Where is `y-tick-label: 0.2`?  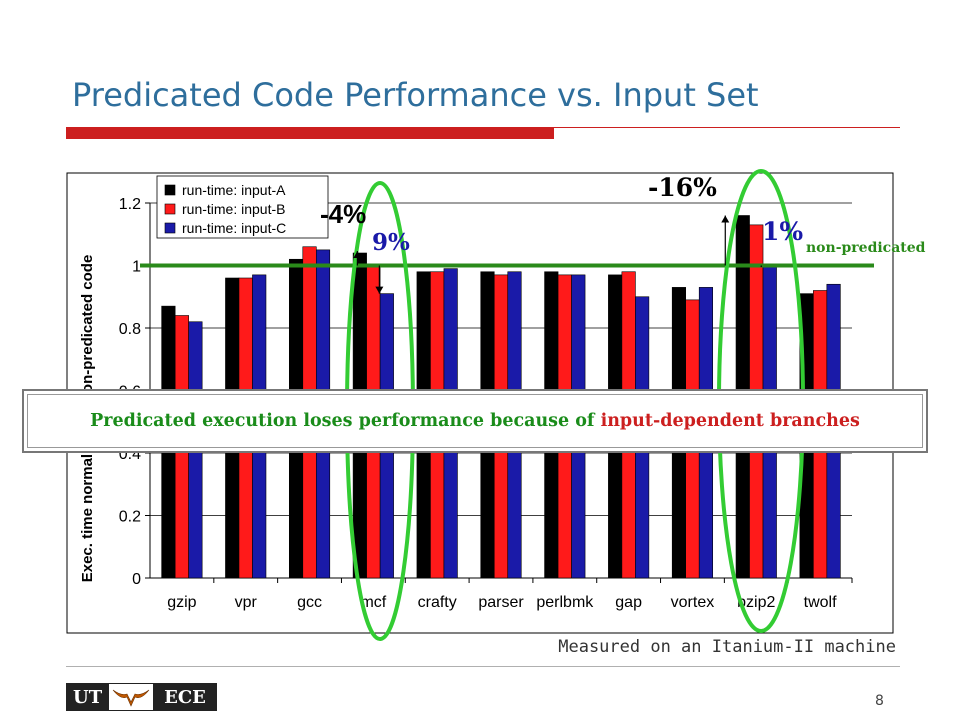
y-tick-label: 0.2 is located at coordinates (130, 517).